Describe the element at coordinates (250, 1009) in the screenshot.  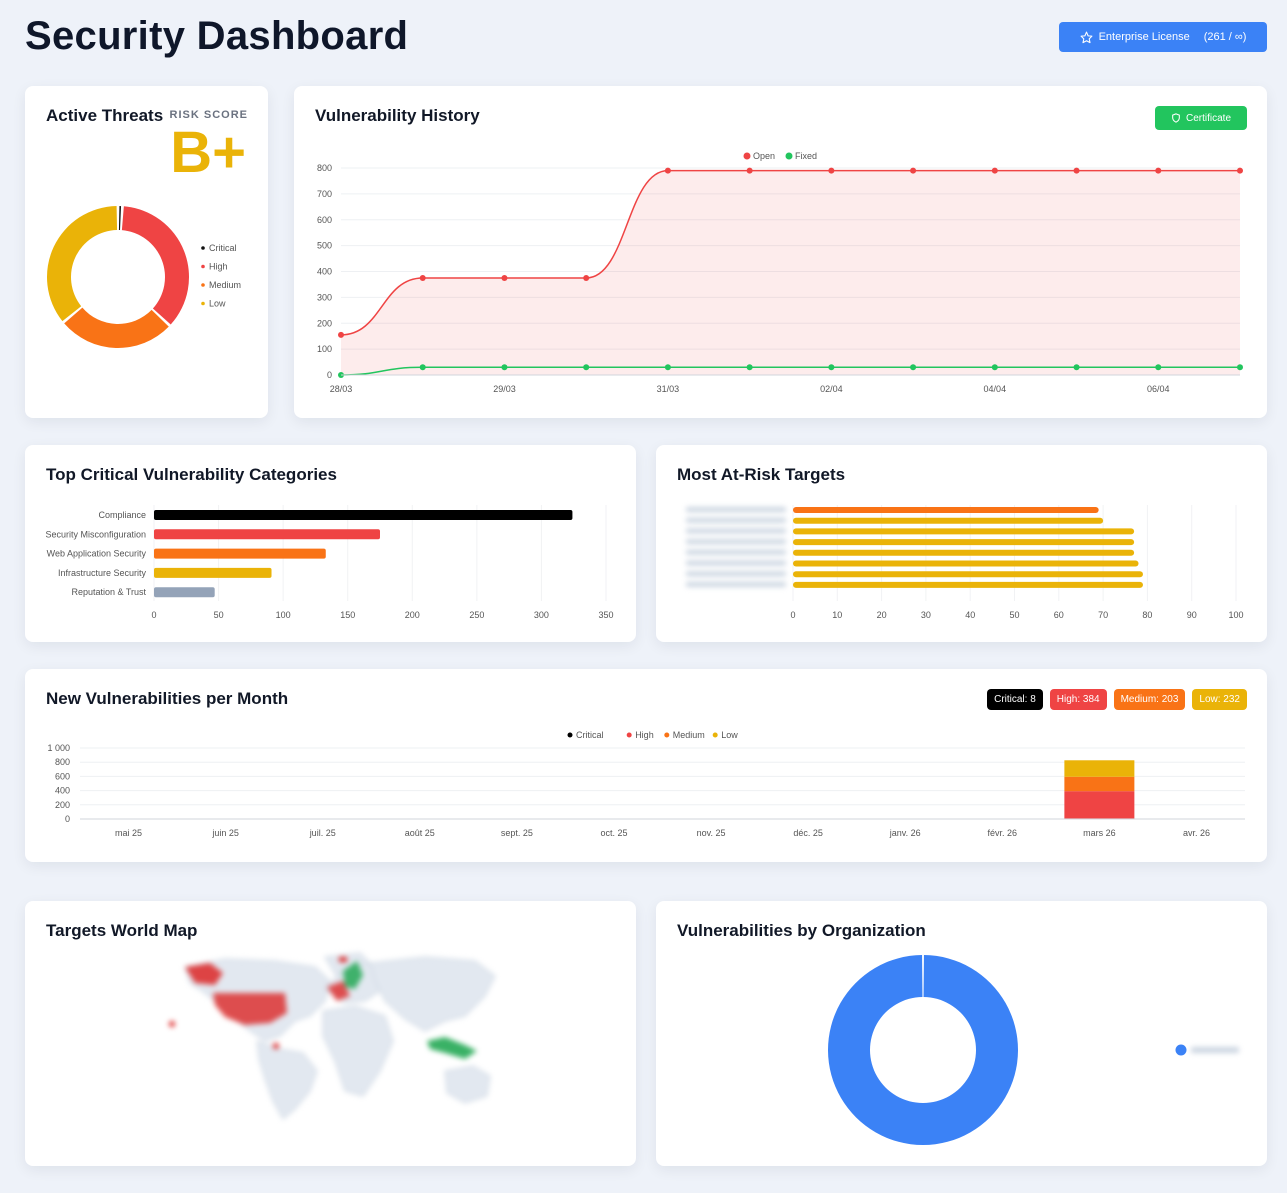
I see `map-united-states` at that location.